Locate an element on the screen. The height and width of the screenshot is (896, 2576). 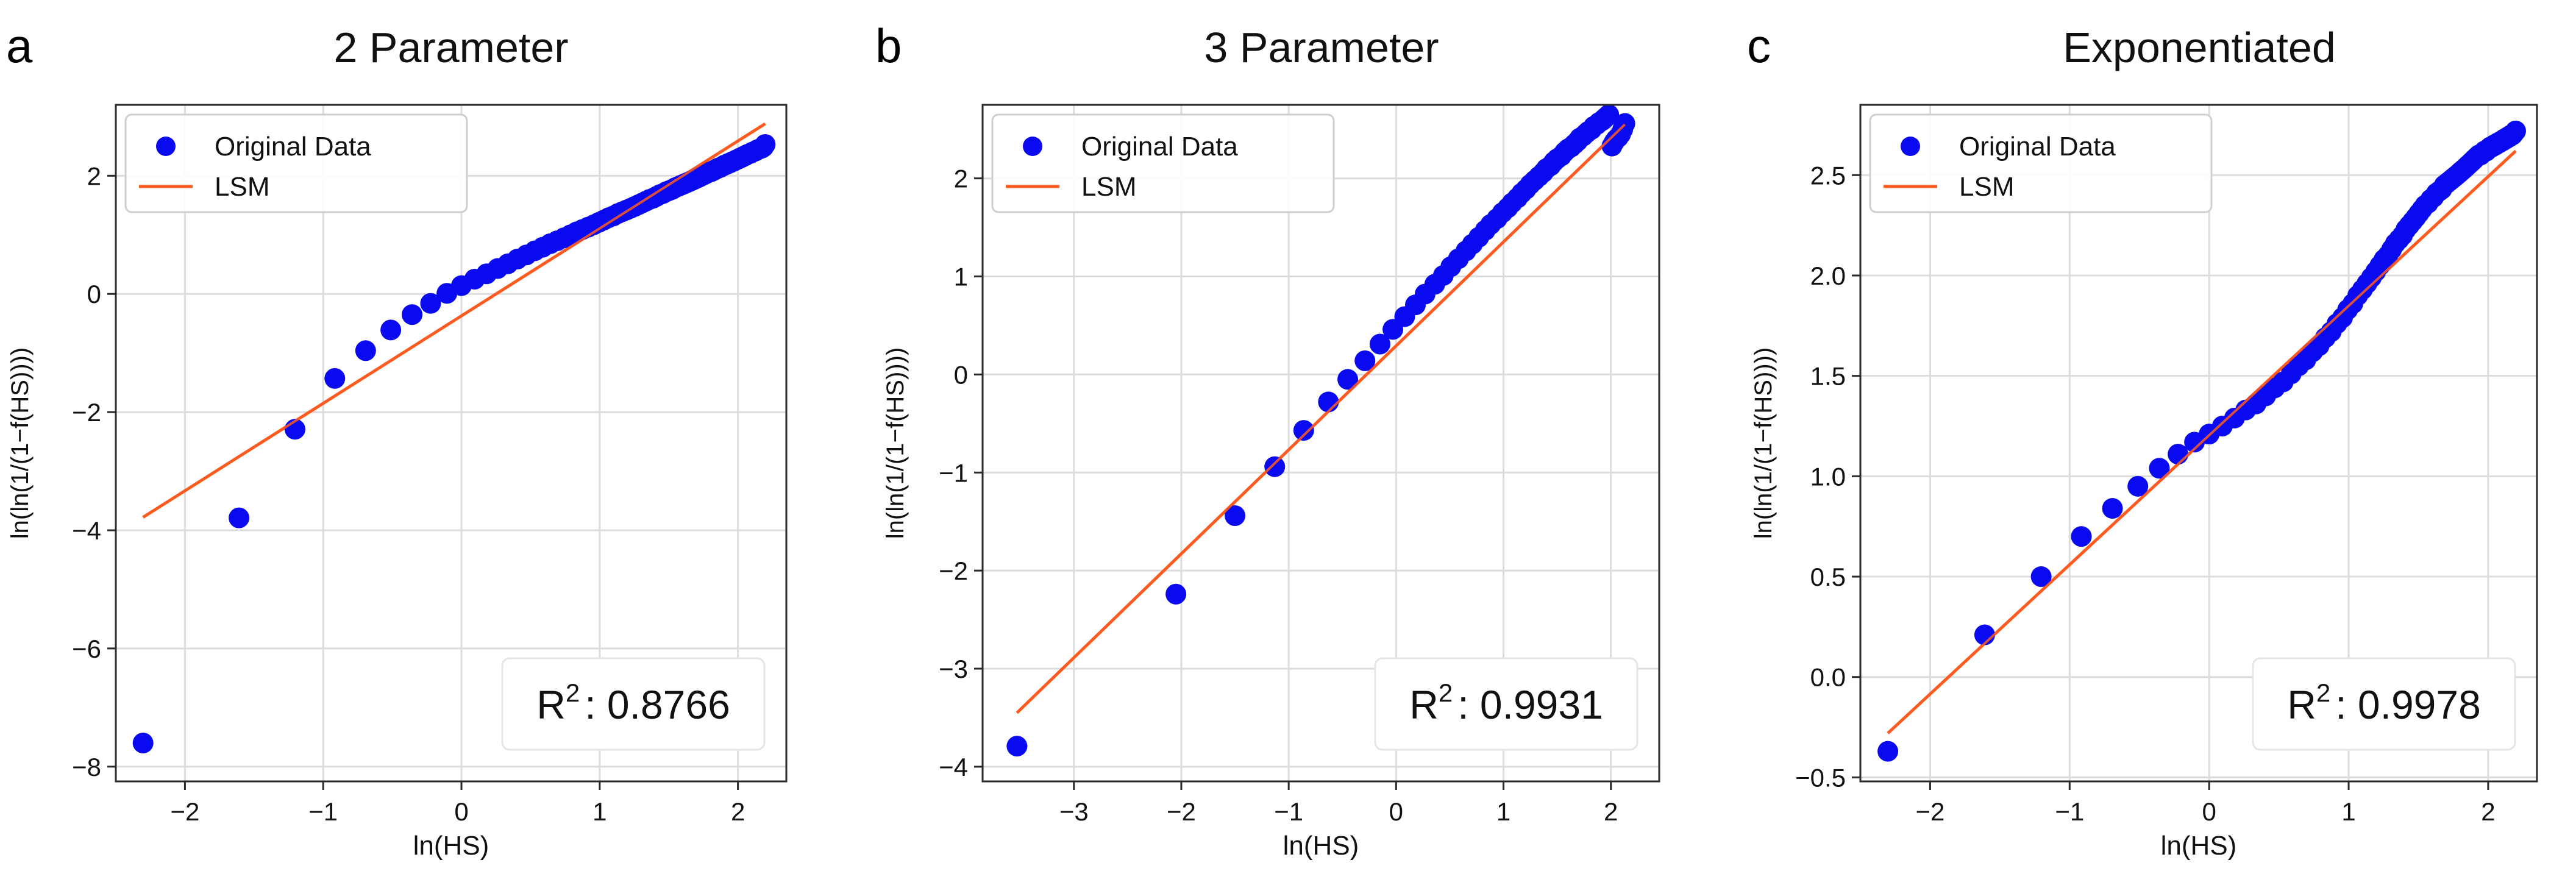
y-tick-label: 2.5 is located at coordinates (1828, 176).